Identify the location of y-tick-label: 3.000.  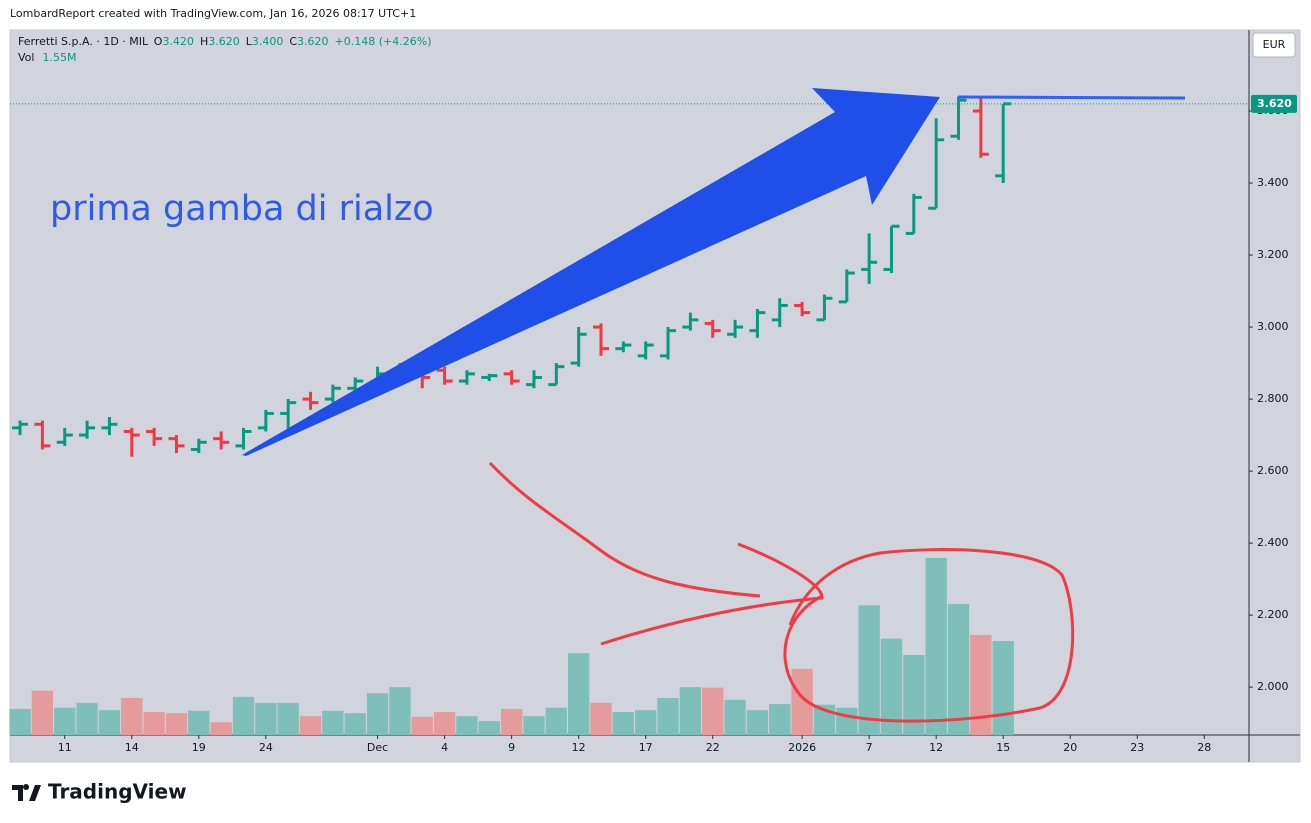
(1273, 326).